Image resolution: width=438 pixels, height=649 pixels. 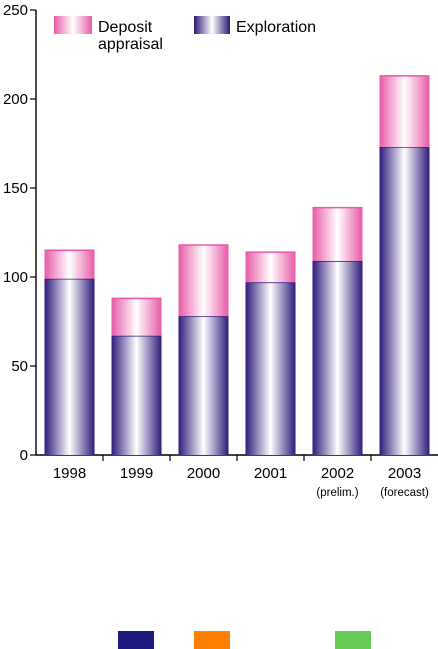 What do you see at coordinates (20, 233) in the screenshot?
I see `y-axis: 0 50 100 150 200 250` at bounding box center [20, 233].